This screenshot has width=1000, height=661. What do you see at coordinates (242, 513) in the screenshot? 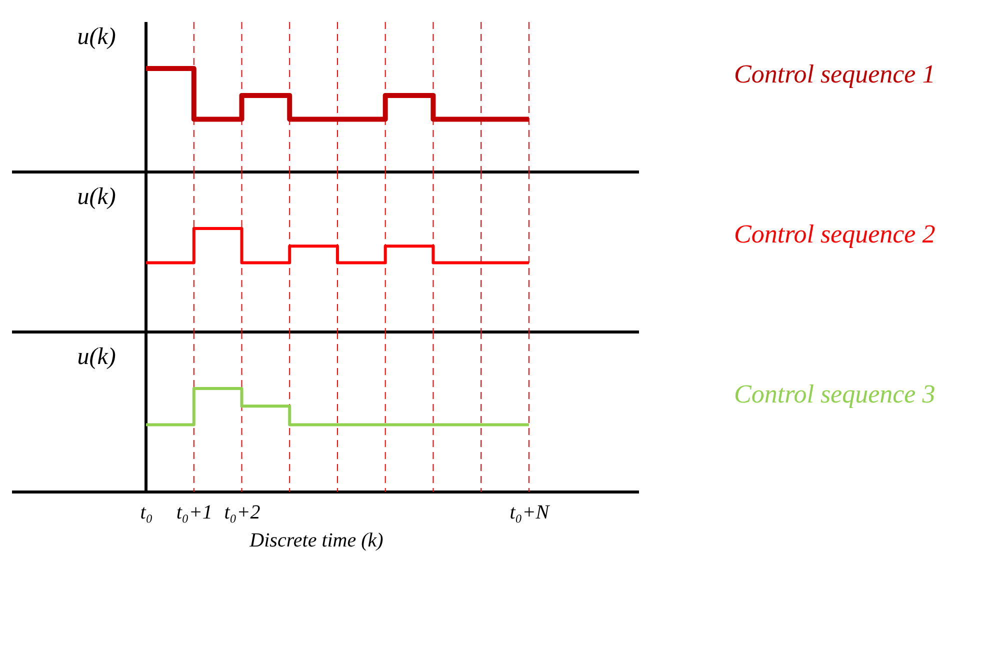
I see `x-tick-label: t₀+2` at bounding box center [242, 513].